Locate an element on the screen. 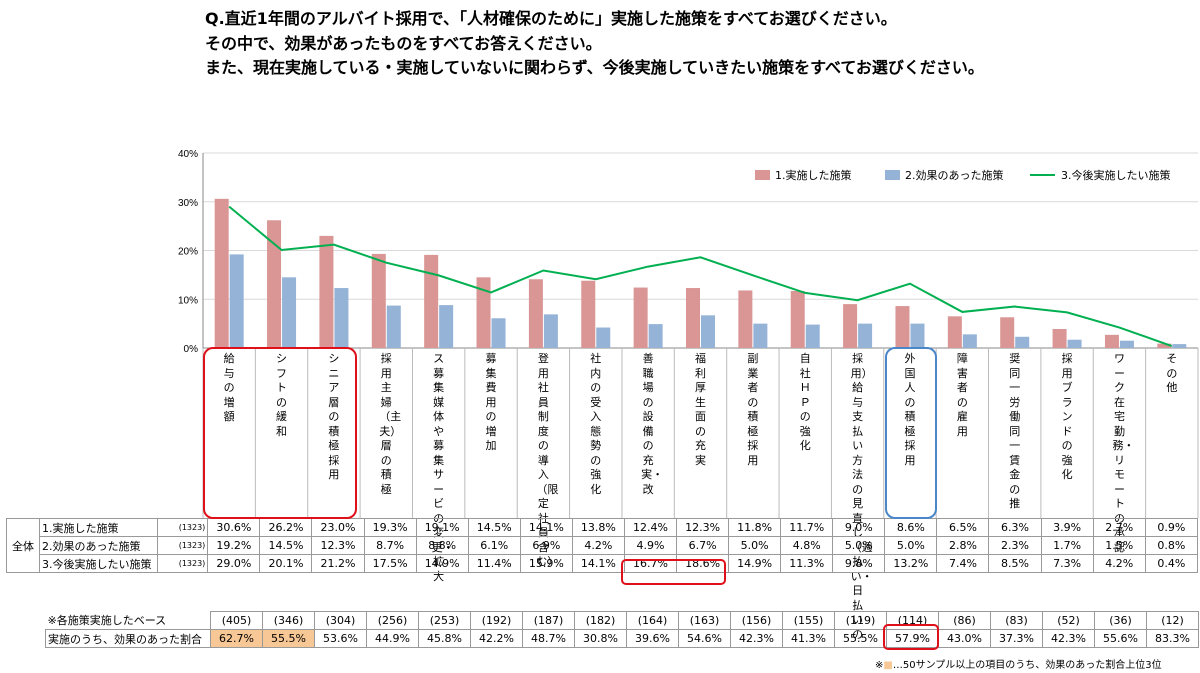  ratio-cell: 55.6% is located at coordinates (1120, 638).